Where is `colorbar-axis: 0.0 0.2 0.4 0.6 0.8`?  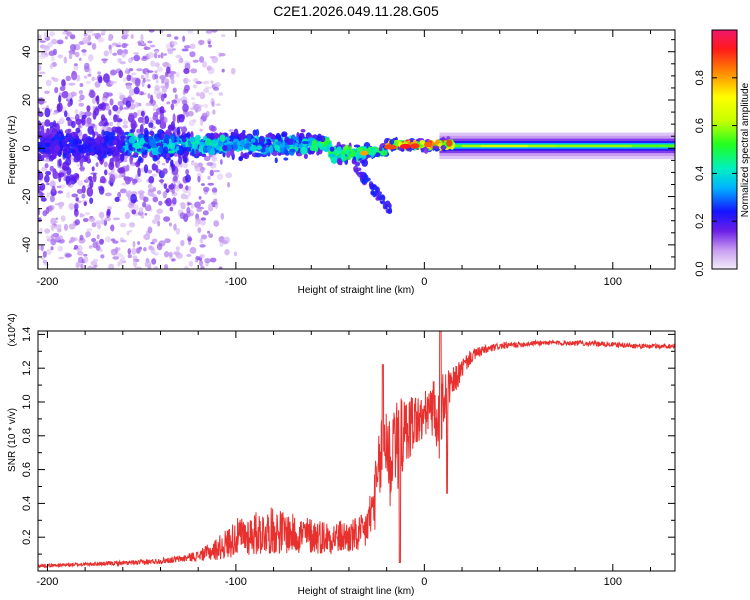 colorbar-axis: 0.0 0.2 0.4 0.6 0.8 is located at coordinates (715, 173).